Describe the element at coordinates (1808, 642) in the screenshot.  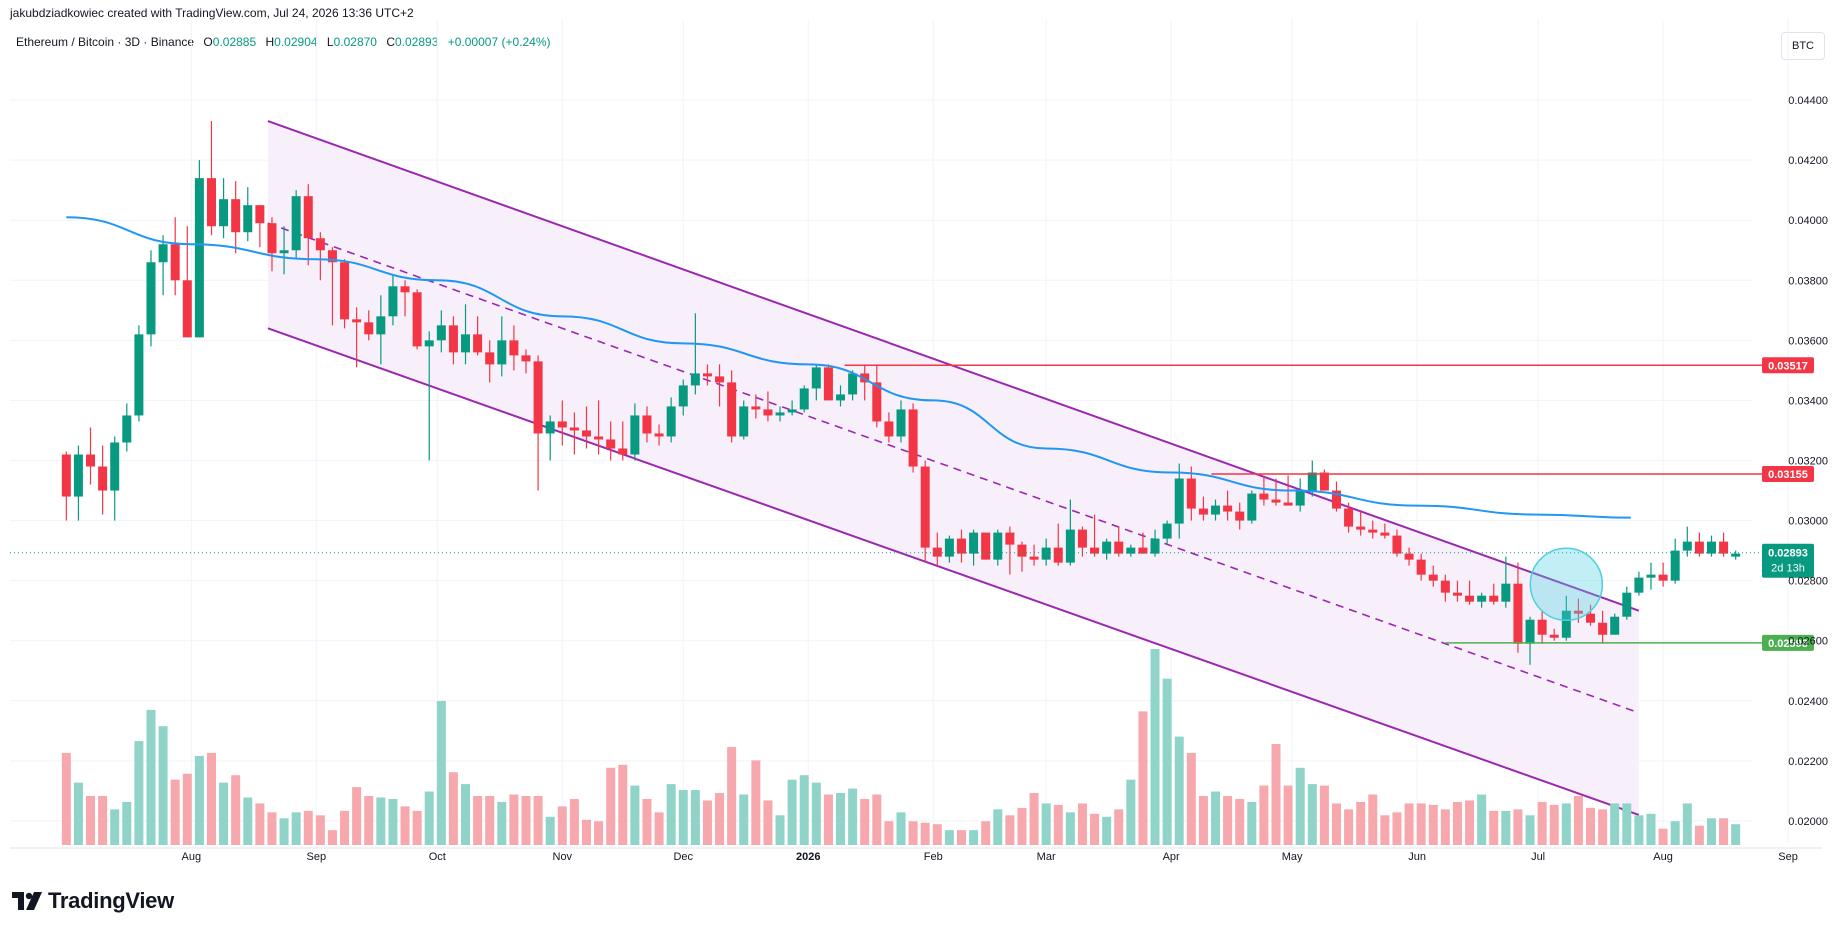
I see `y-tick-label: 0.02600` at that location.